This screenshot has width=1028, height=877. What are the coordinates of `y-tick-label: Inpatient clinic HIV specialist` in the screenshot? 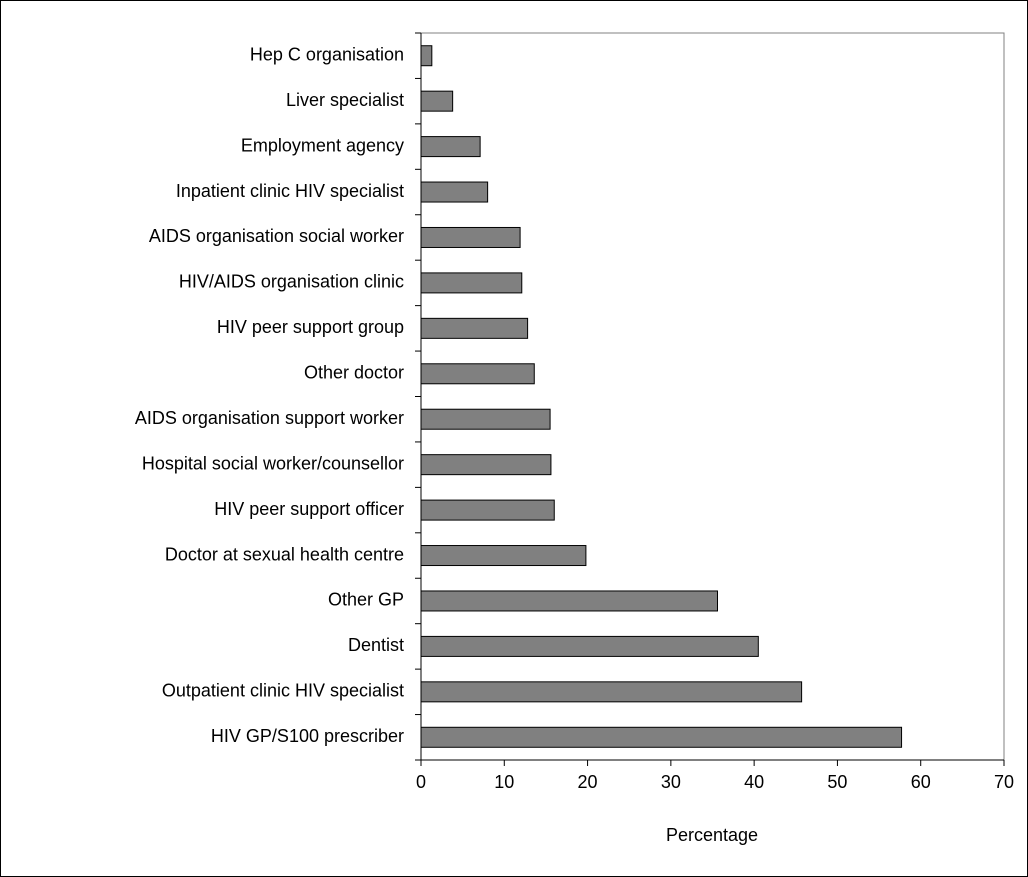 It's located at (290, 191).